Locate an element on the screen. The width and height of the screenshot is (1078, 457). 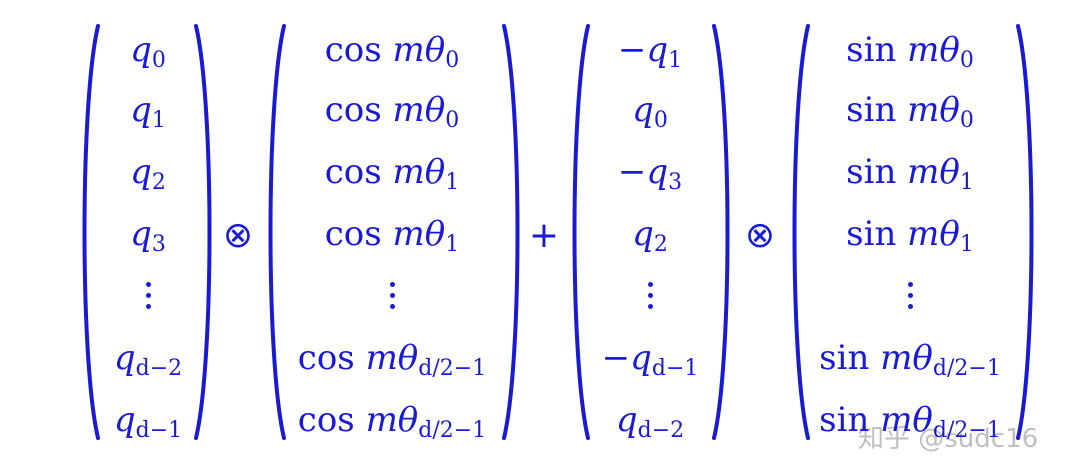
watermark: 知乎 @sudc16 is located at coordinates (948, 439).